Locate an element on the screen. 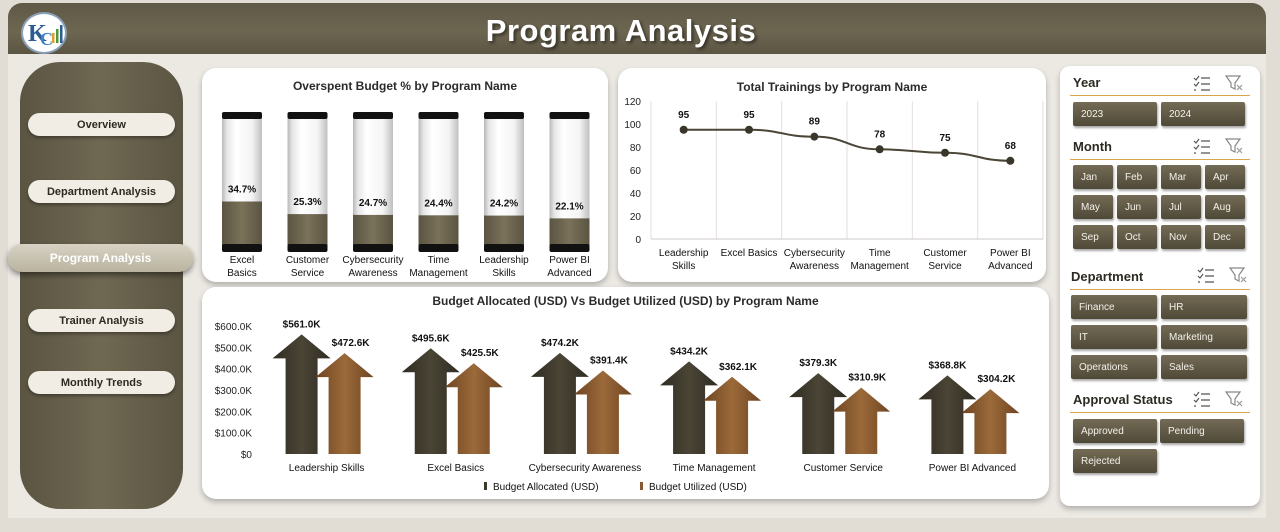 Image resolution: width=1280 pixels, height=532 pixels. utilized-bar-excel-basics is located at coordinates (473, 408).